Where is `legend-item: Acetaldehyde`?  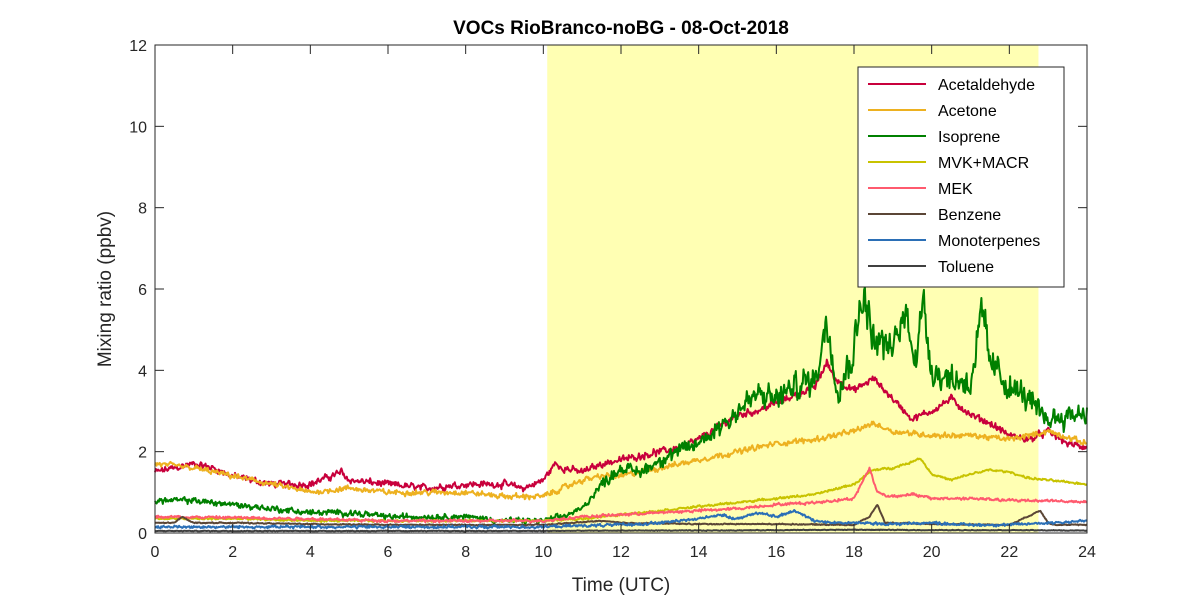 legend-item: Acetaldehyde is located at coordinates (951, 85).